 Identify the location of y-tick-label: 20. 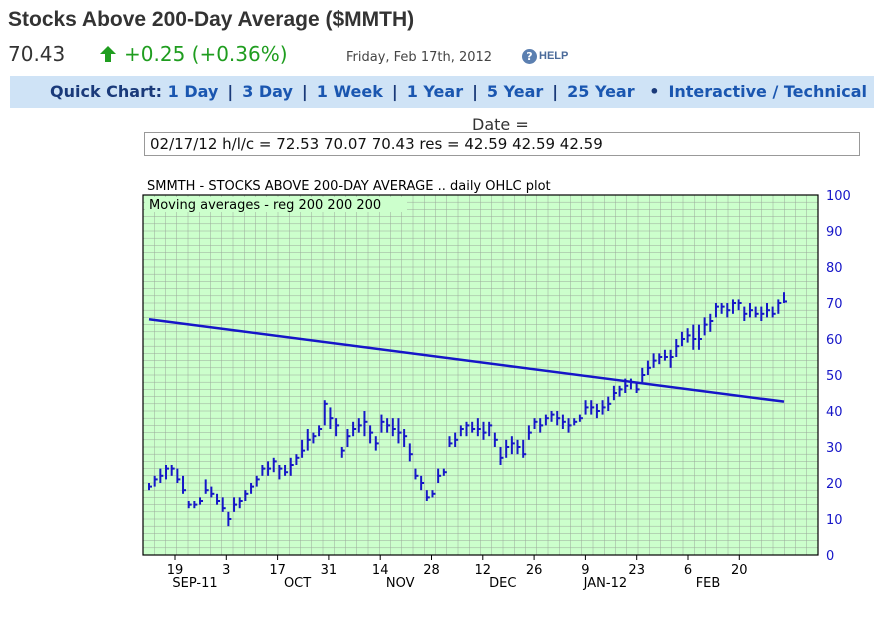
(834, 484).